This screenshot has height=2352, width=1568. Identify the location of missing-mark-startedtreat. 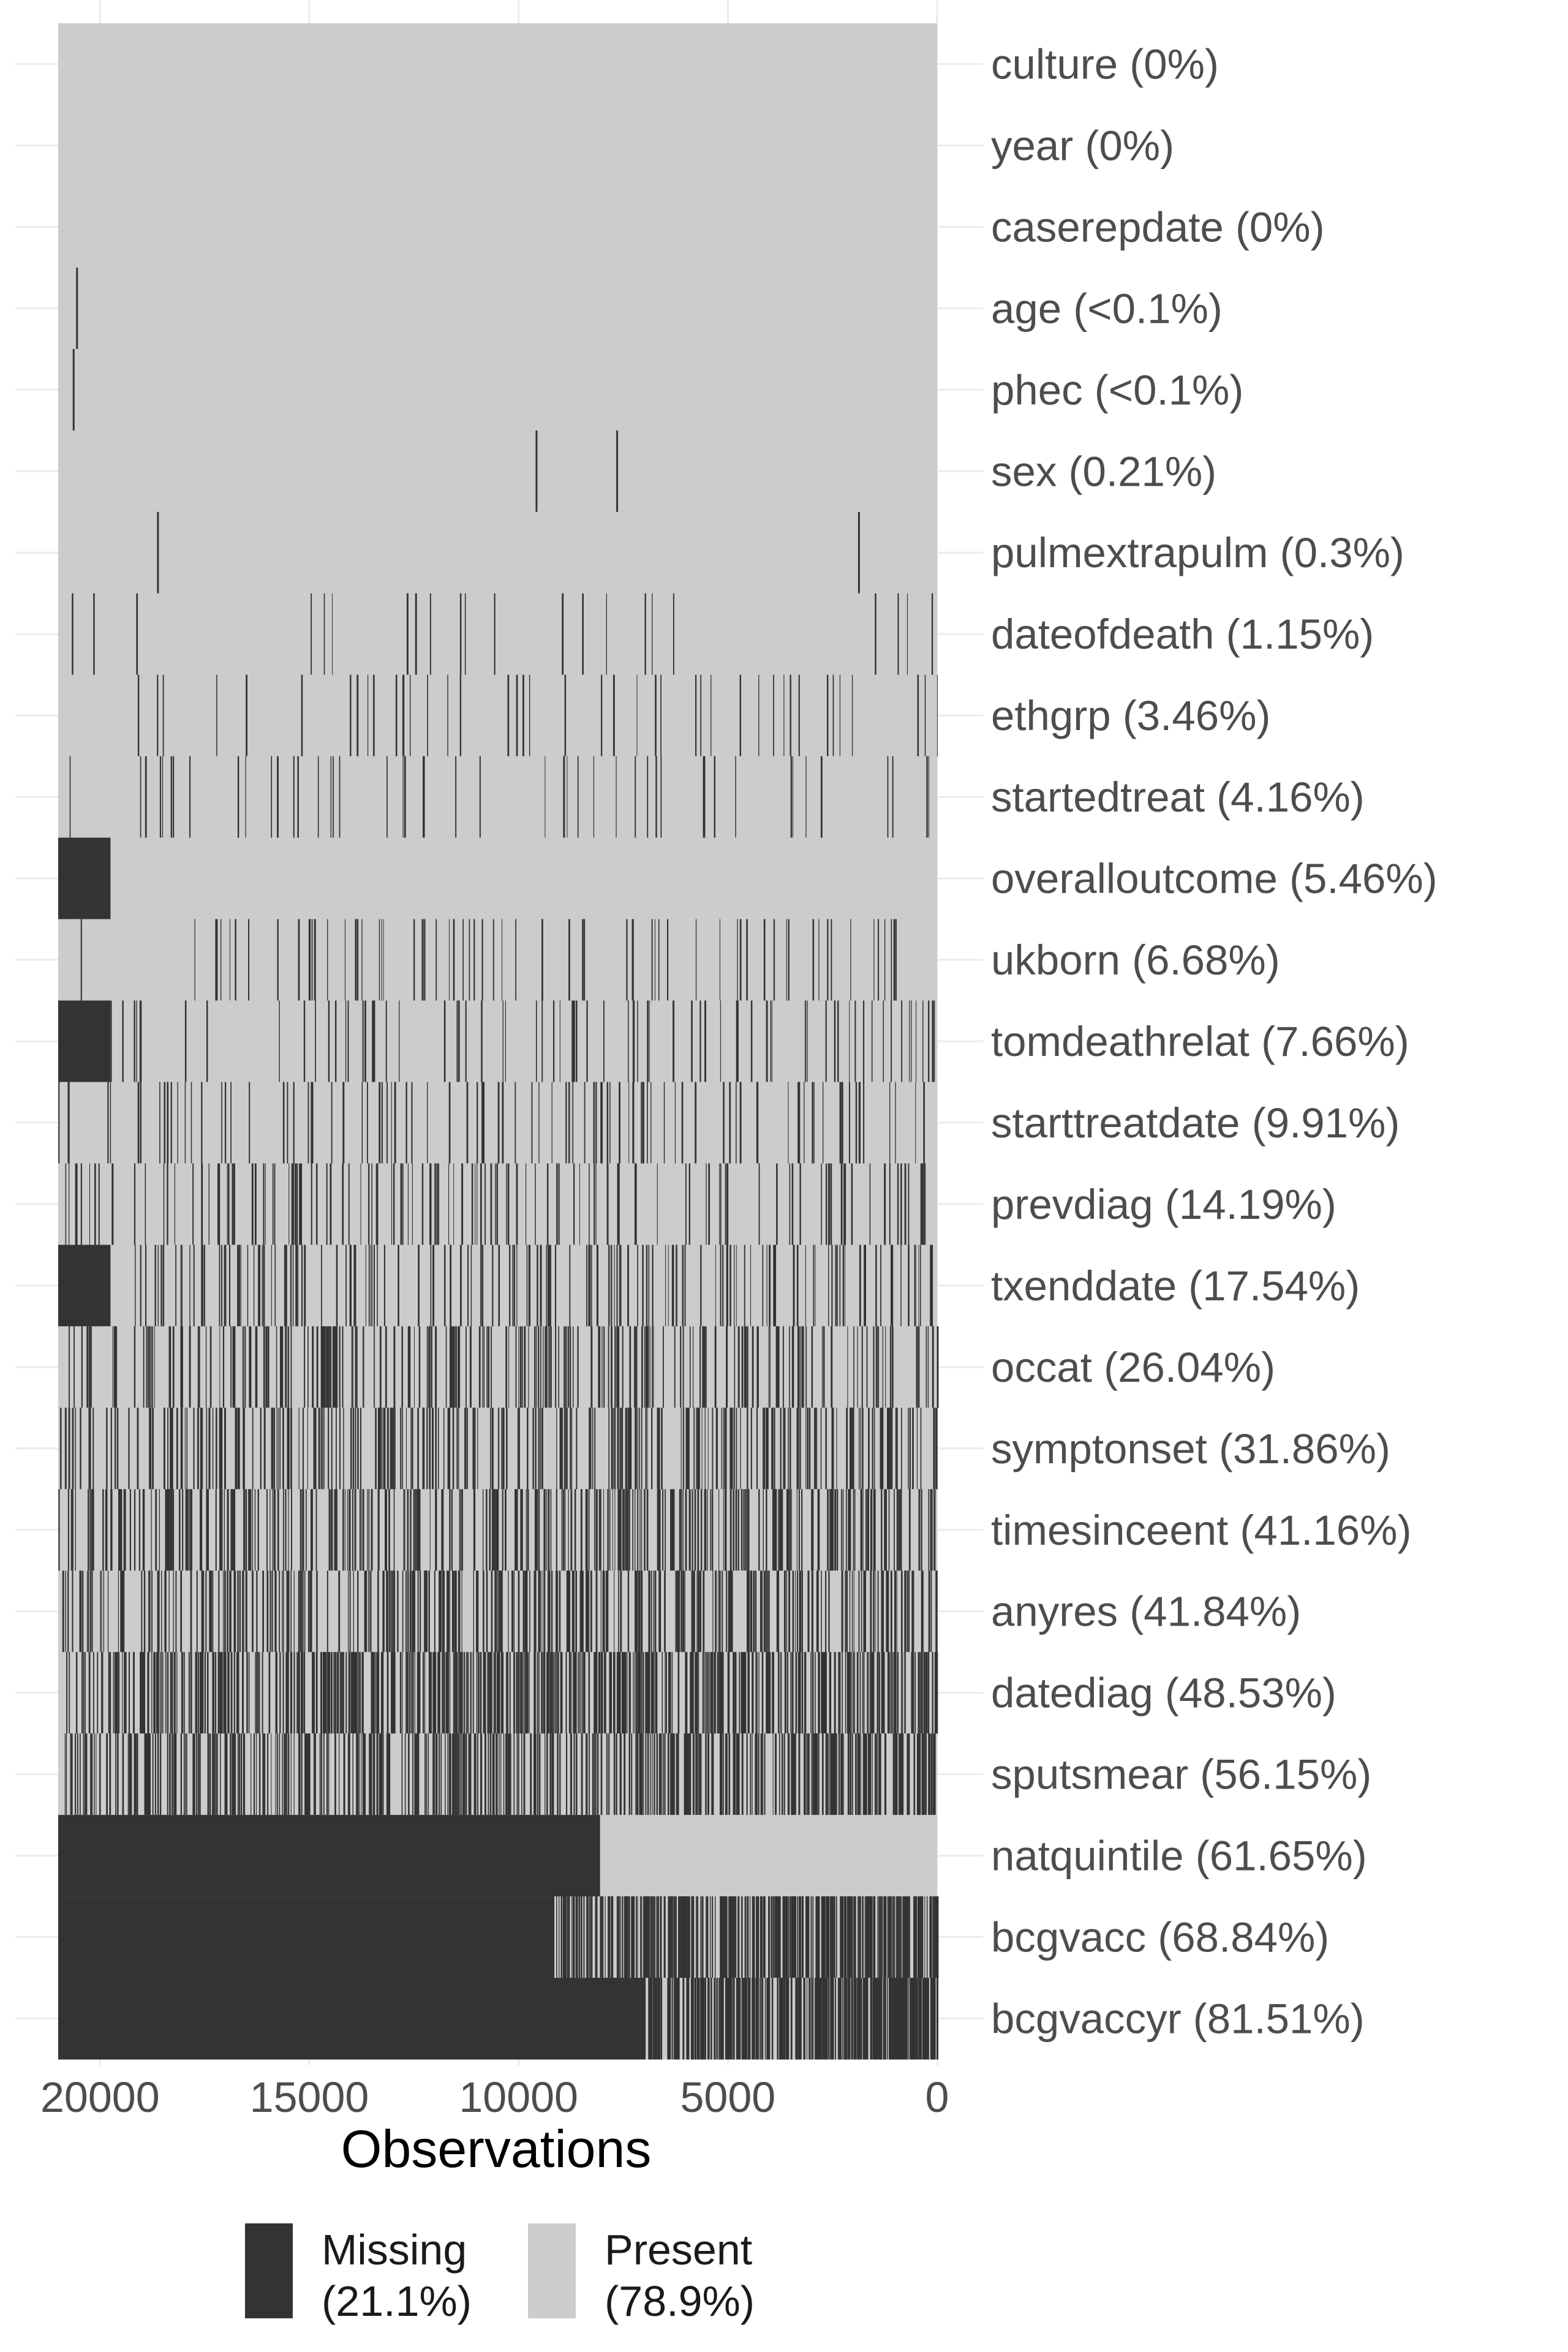
(140, 797).